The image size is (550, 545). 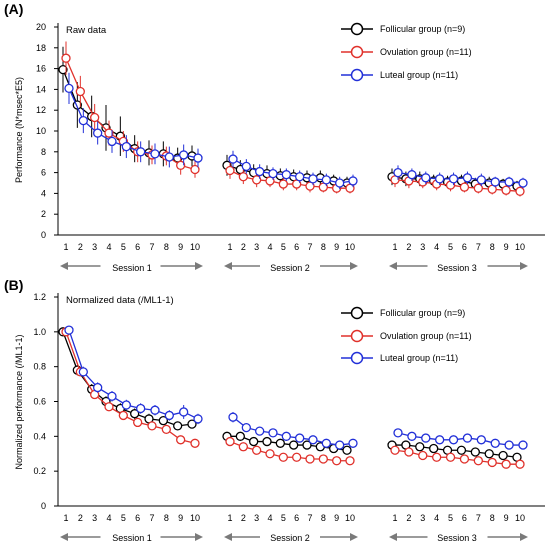 What do you see at coordinates (455, 451) in the screenshot?
I see `follicular-series-line` at bounding box center [455, 451].